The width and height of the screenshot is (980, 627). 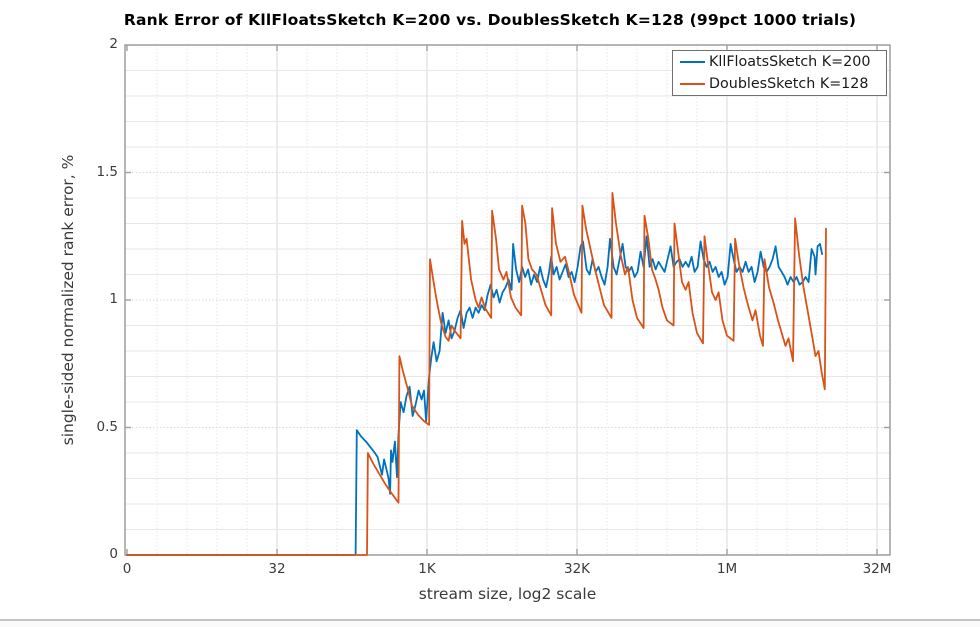 I want to click on x-tick-label: 1M, so click(x=727, y=569).